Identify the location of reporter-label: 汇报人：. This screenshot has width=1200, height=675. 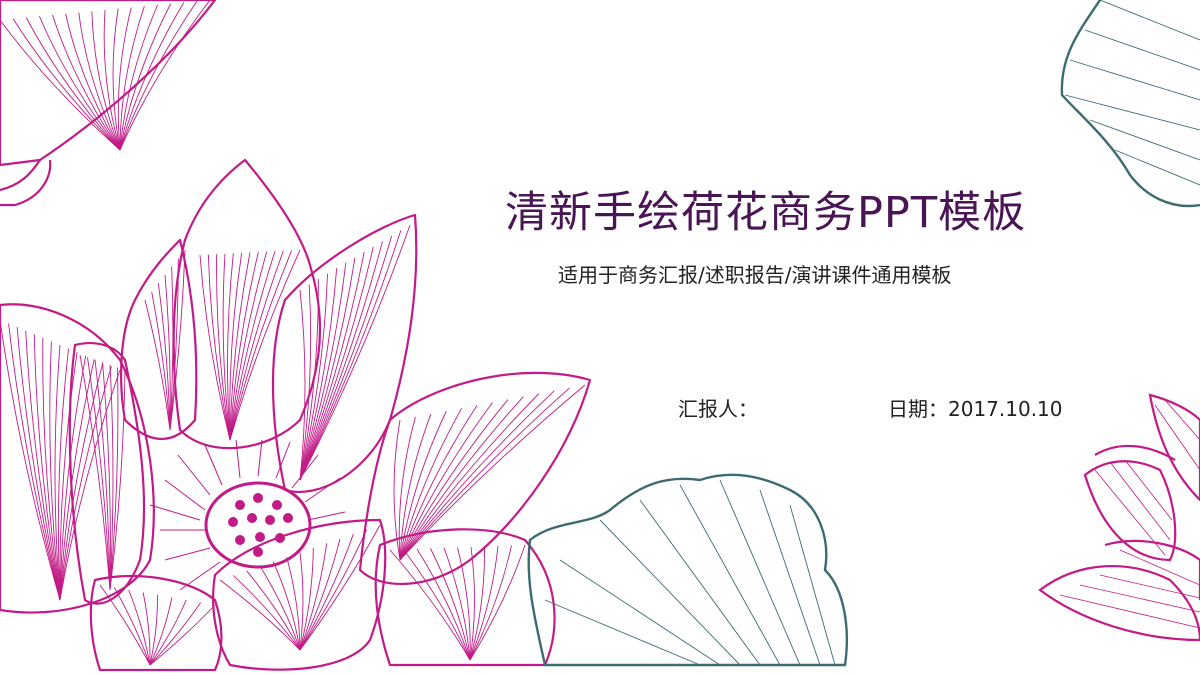
(718, 409).